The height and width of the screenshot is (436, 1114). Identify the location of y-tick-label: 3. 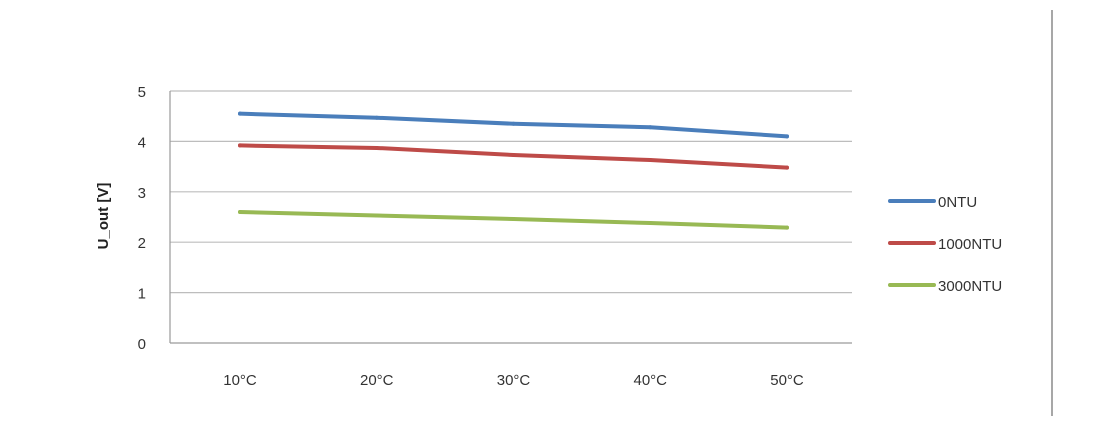
(142, 193).